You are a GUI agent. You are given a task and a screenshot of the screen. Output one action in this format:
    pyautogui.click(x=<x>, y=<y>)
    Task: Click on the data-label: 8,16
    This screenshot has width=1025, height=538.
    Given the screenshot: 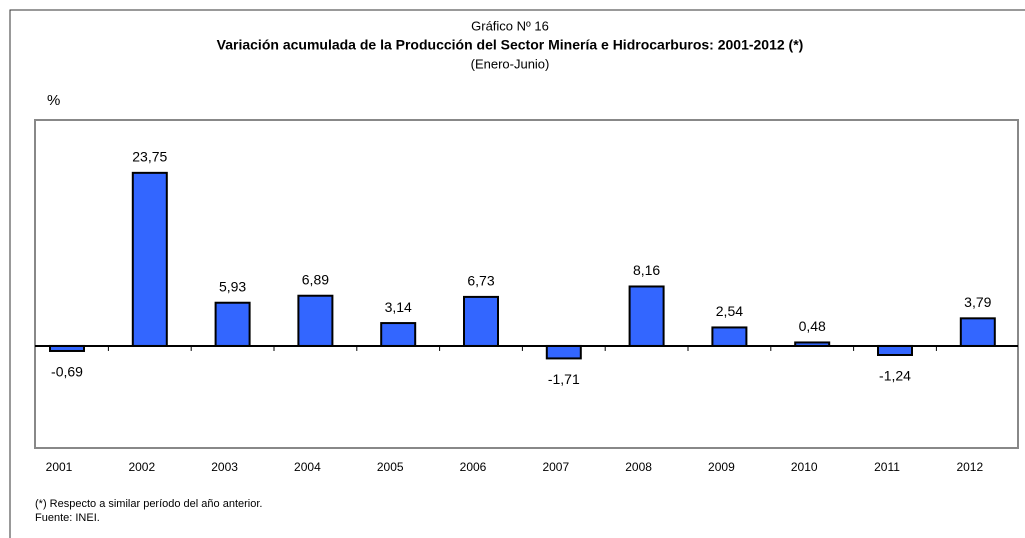 What is the action you would take?
    pyautogui.click(x=646, y=270)
    